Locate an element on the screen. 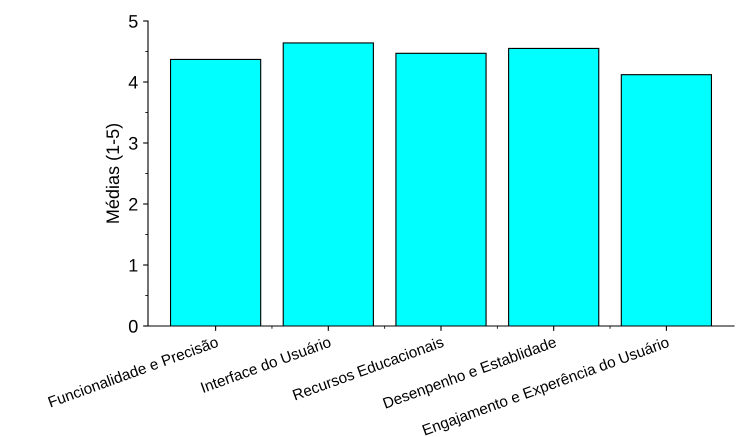  y-tick-label: 3 is located at coordinates (133, 143).